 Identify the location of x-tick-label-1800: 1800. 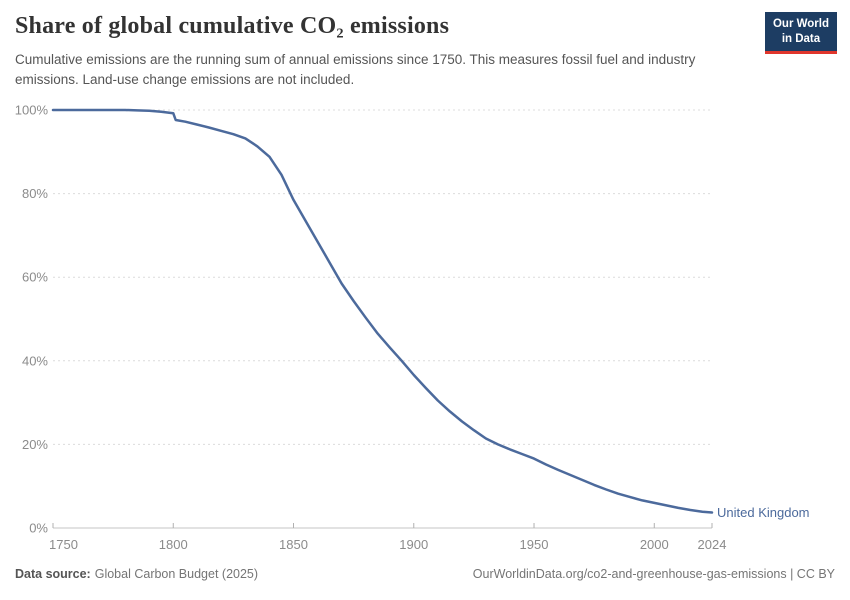
(173, 544).